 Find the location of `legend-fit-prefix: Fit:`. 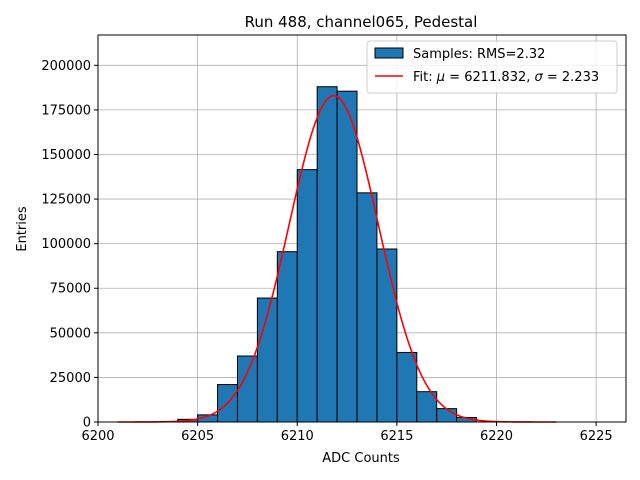

legend-fit-prefix: Fit: is located at coordinates (425, 77).